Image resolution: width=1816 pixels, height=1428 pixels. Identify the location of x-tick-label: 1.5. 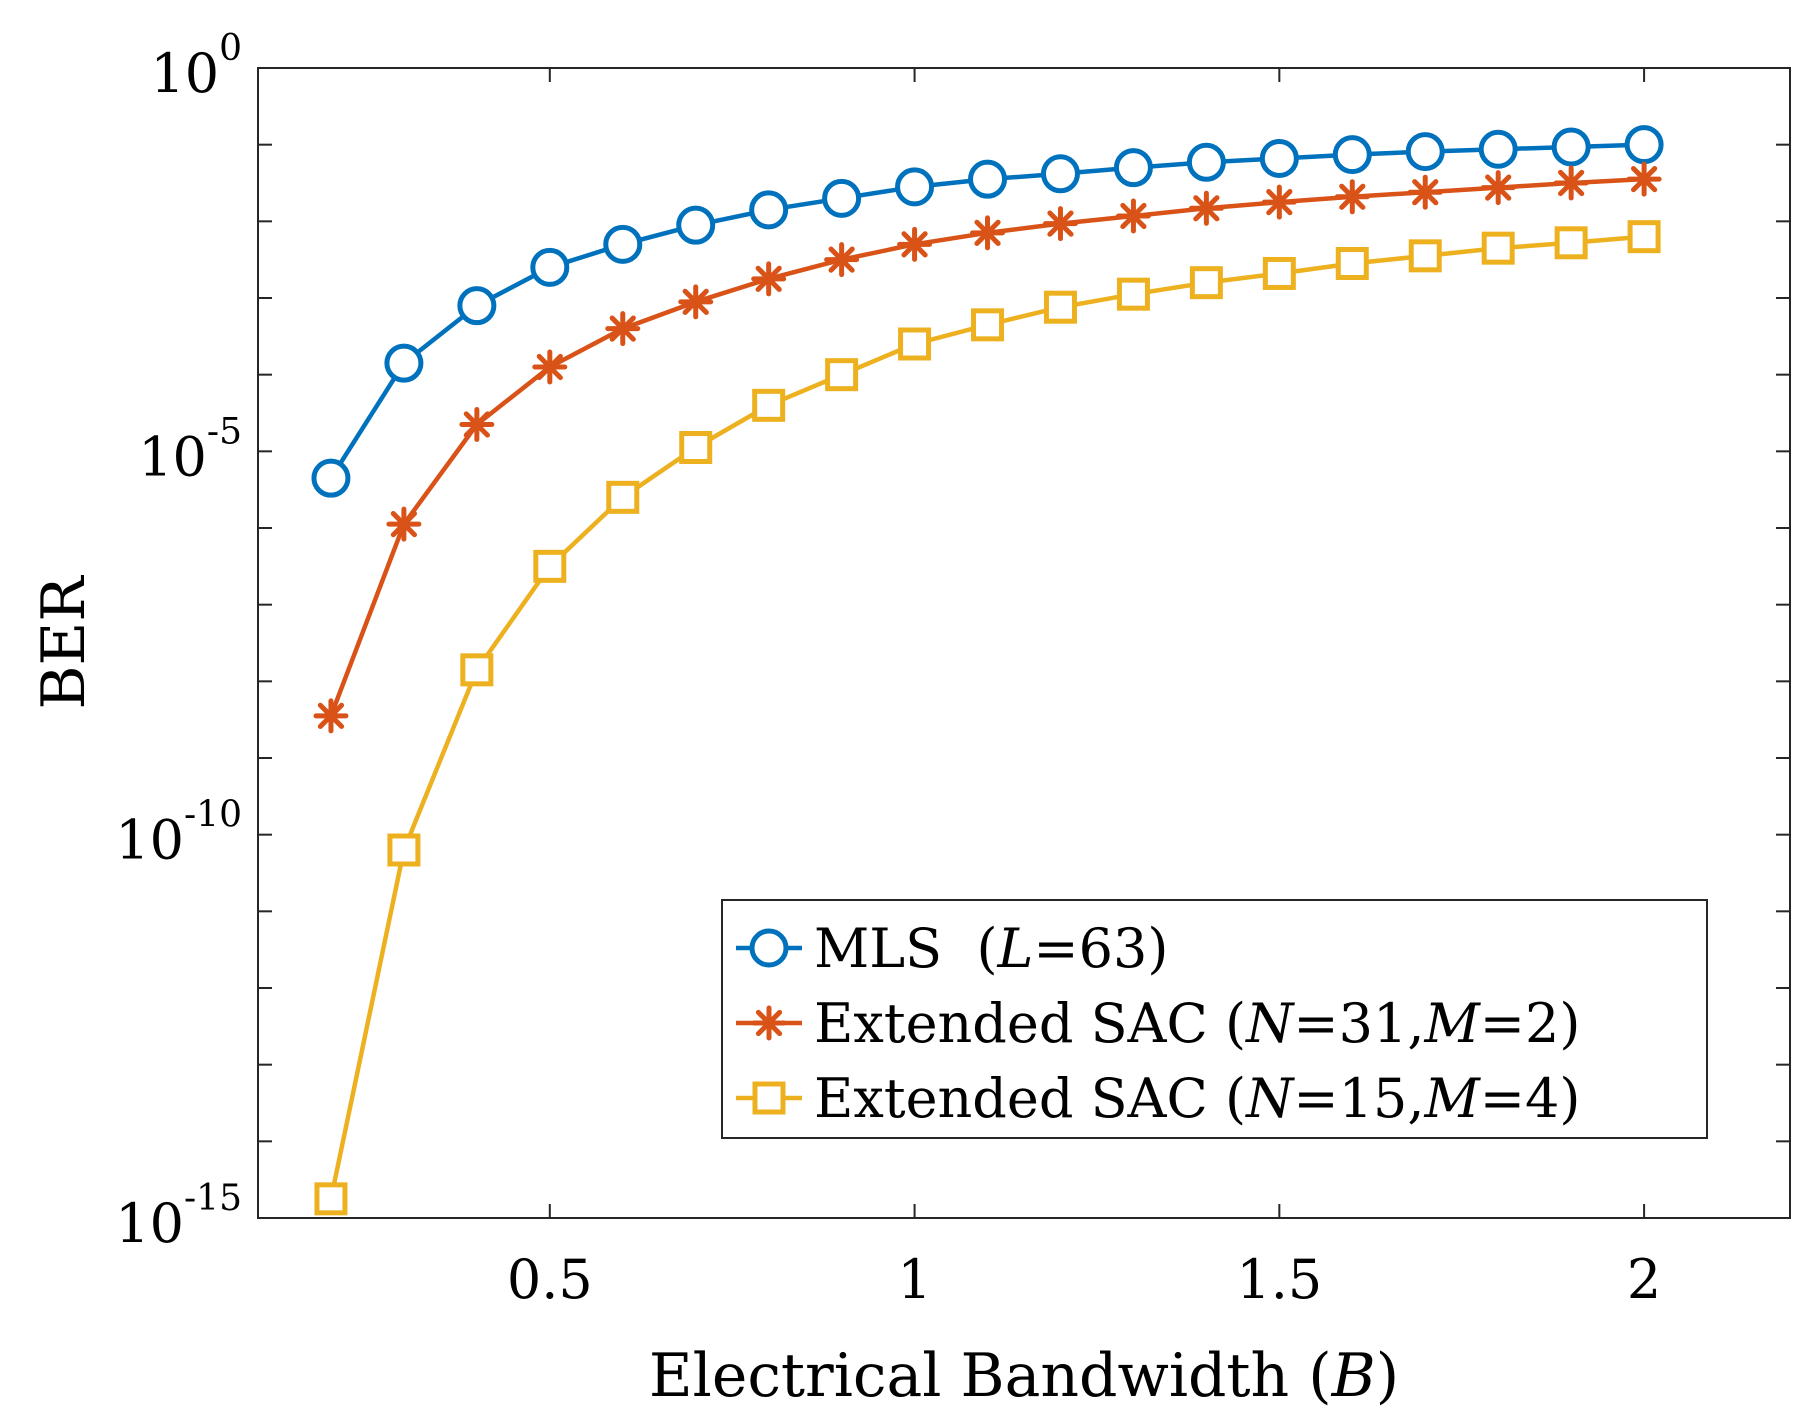
(1279, 1279).